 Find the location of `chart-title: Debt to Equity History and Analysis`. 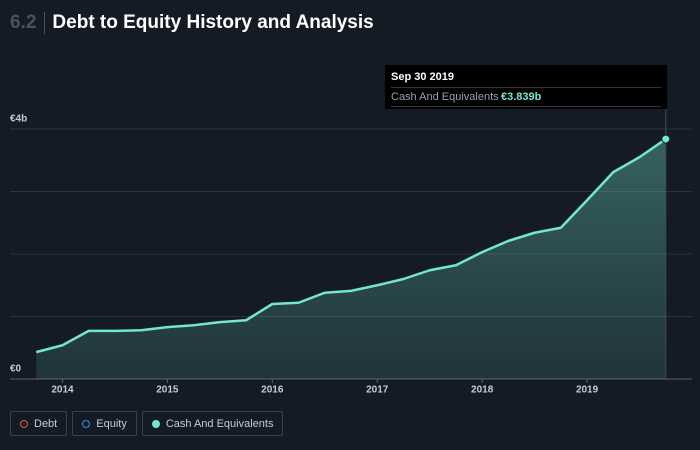

chart-title: Debt to Equity History and Analysis is located at coordinates (213, 22).